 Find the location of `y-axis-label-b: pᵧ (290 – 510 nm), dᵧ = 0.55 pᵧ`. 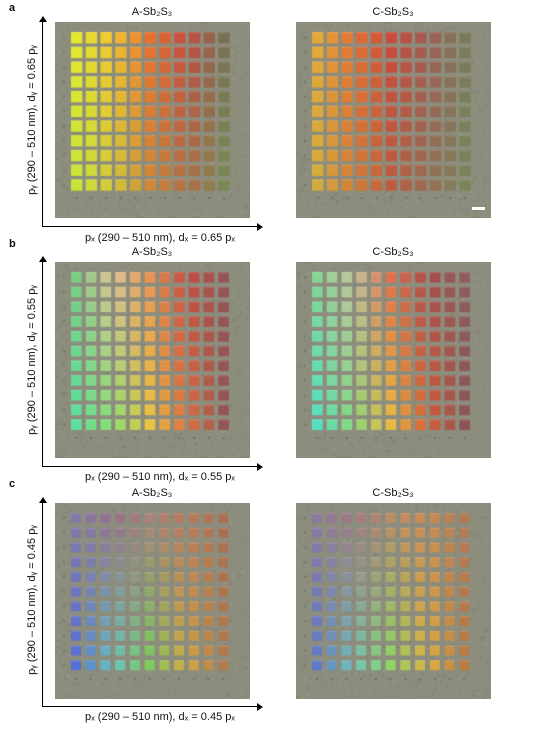

y-axis-label-b: pᵧ (290 – 510 nm), dᵧ = 0.55 pᵧ is located at coordinates (32, 360).